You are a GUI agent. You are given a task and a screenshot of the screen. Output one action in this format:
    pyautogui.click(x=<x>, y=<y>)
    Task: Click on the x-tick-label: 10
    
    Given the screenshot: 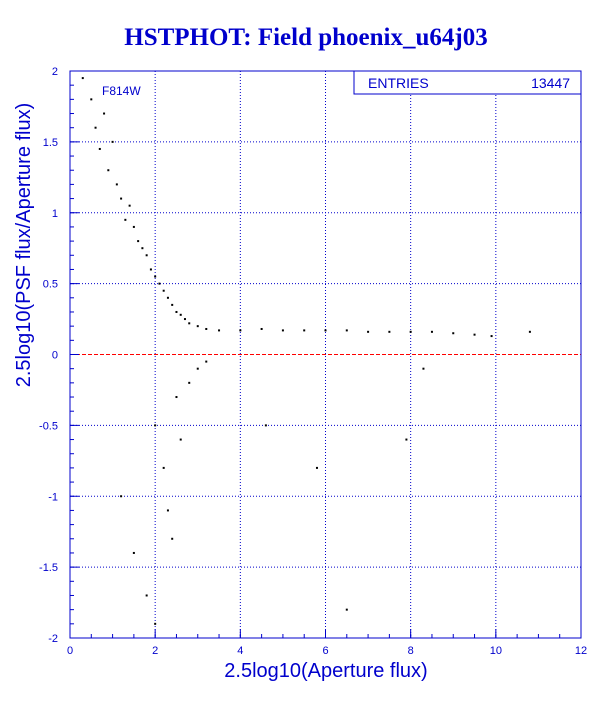 What is the action you would take?
    pyautogui.click(x=496, y=651)
    